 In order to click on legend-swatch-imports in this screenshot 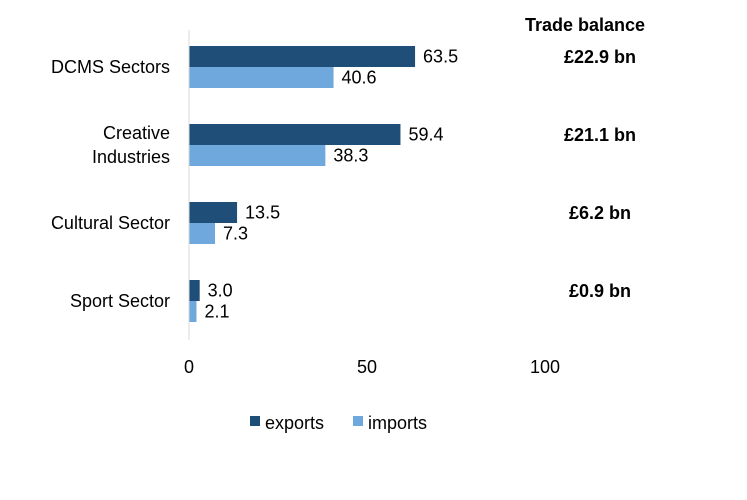, I will do `click(358, 421)`.